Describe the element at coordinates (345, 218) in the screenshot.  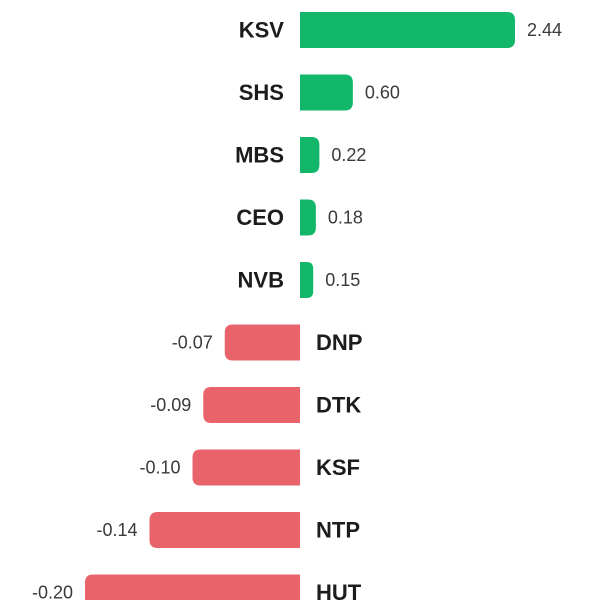
I see `value-label-ceo: 0.18` at that location.